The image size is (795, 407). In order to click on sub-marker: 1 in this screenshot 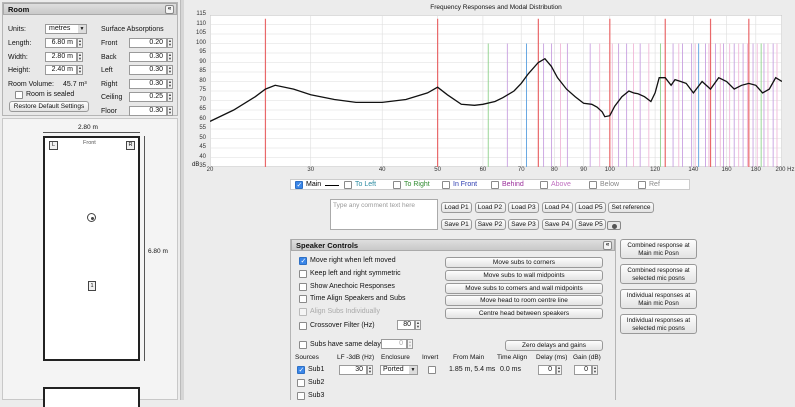, I will do `click(92, 286)`.